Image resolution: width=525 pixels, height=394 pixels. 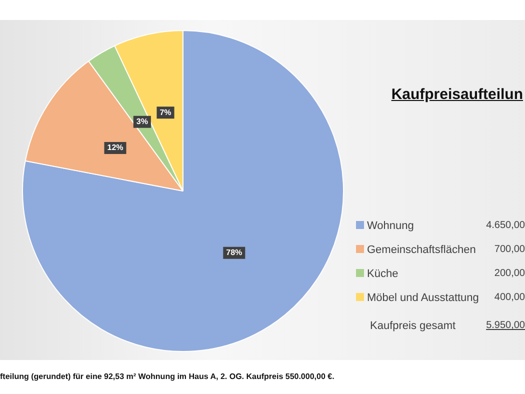 What do you see at coordinates (167, 376) in the screenshot?
I see `text: fteilung (gerundet) für eine 92,53 m² Wohnung im Haus A, 2. OG. Kaufpreis 550.000,00 €.` at bounding box center [167, 376].